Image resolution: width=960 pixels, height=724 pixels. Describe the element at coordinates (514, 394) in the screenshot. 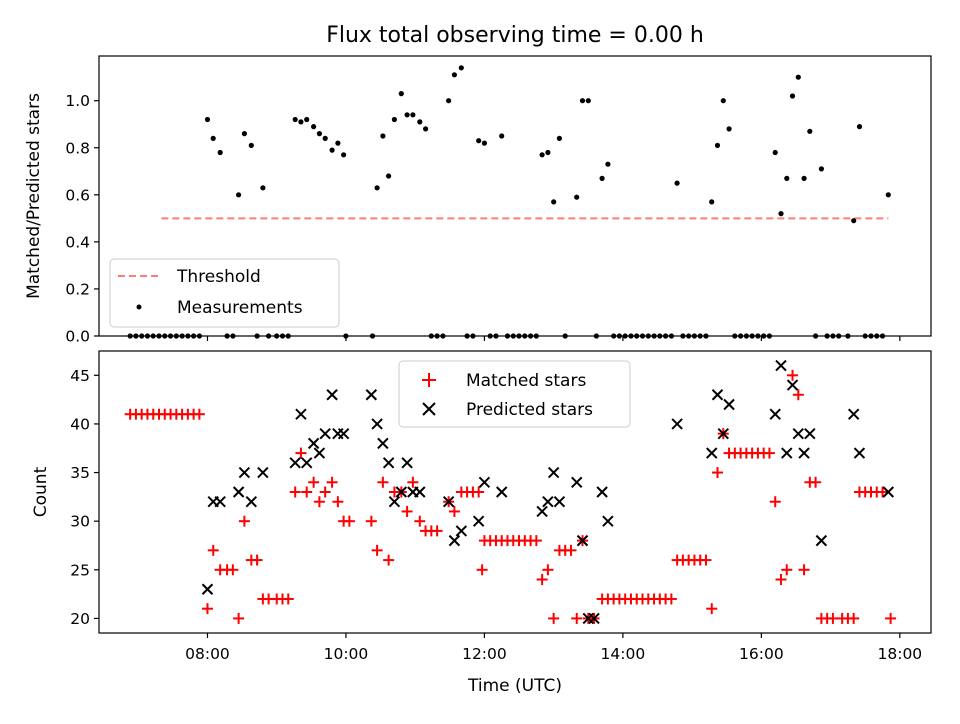

I see `bottom-legend-box` at that location.